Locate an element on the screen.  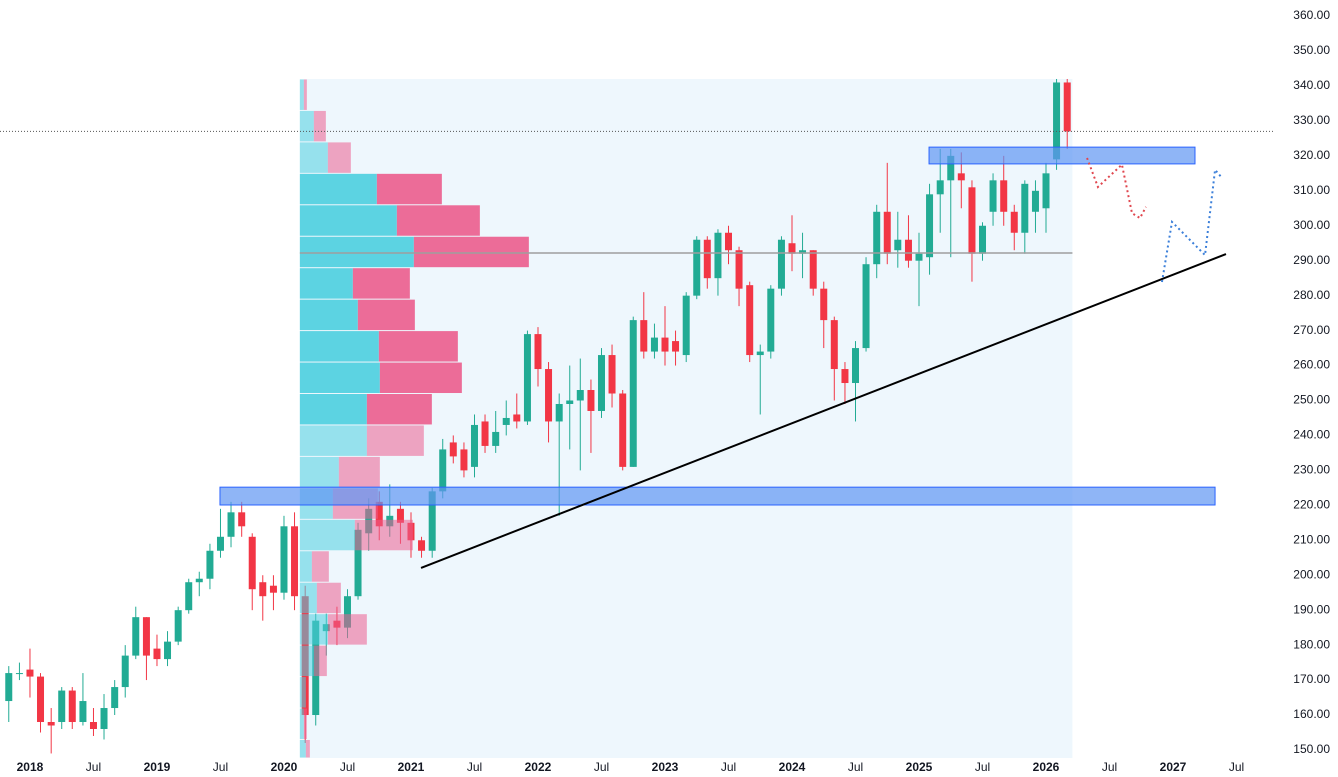
y-tick-label: 230.00 is located at coordinates (1311, 470).